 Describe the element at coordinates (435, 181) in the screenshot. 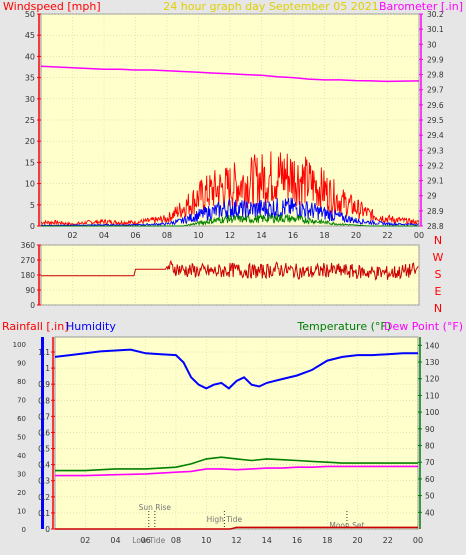

I see `barometer-tick-label: 29.1` at that location.